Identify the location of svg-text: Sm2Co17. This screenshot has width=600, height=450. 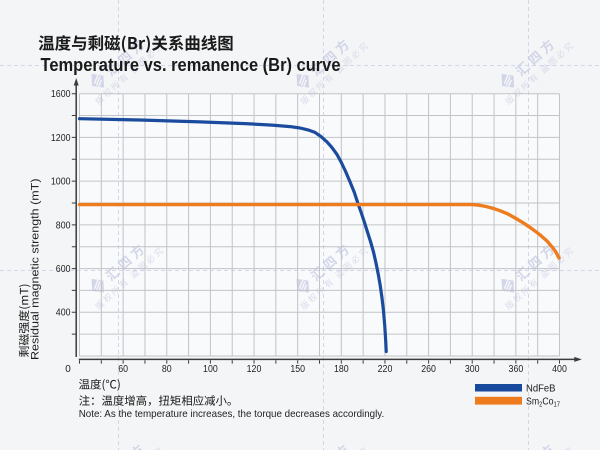
(543, 401).